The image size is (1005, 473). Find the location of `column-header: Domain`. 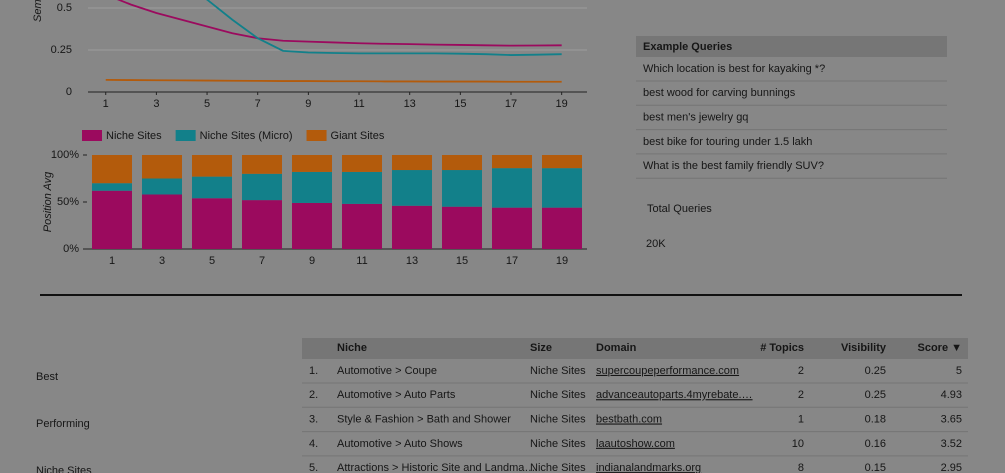

column-header: Domain is located at coordinates (616, 348).